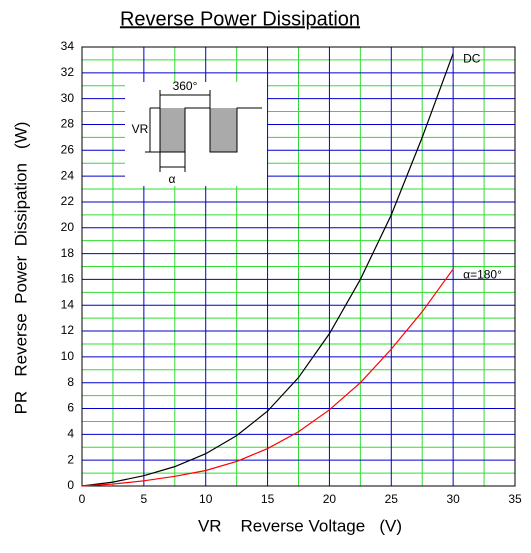  I want to click on x-tick-label: 30, so click(453, 499).